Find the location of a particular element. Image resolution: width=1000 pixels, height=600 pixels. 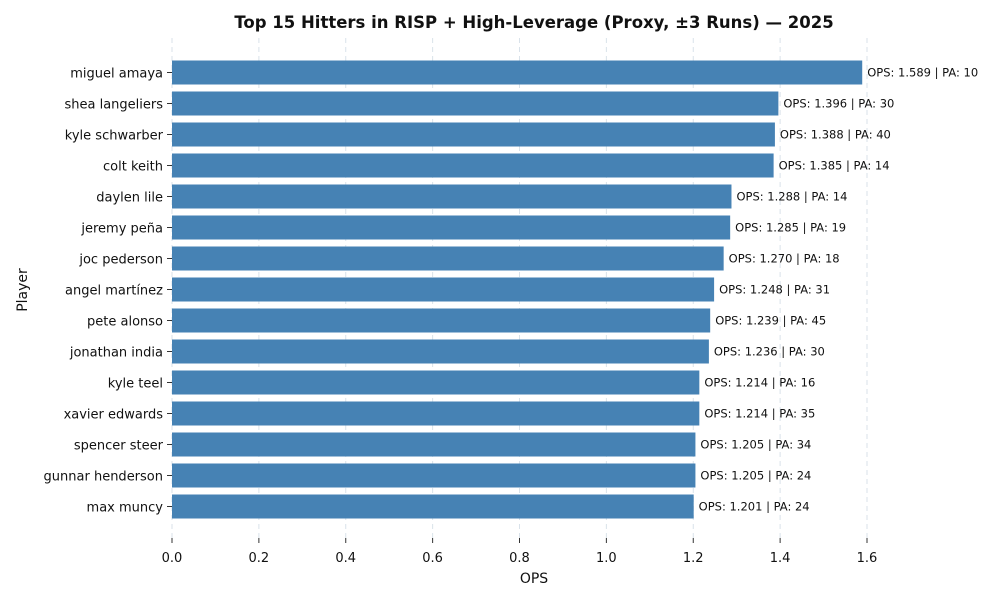

y-tick-label: max muncy is located at coordinates (125, 508).